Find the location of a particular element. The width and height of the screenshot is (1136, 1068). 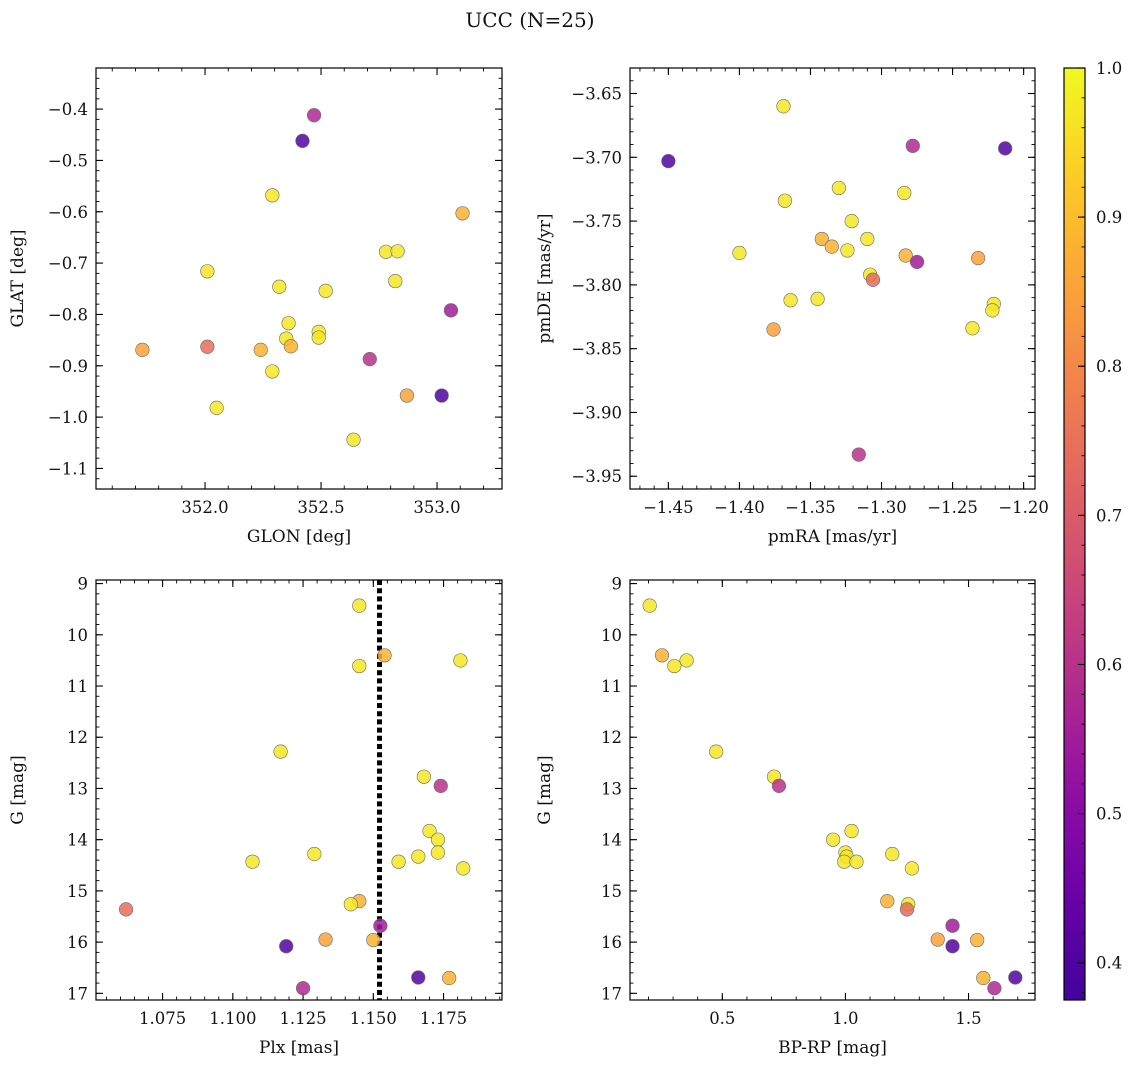

y-tick-label: −3.75 is located at coordinates (596, 221).